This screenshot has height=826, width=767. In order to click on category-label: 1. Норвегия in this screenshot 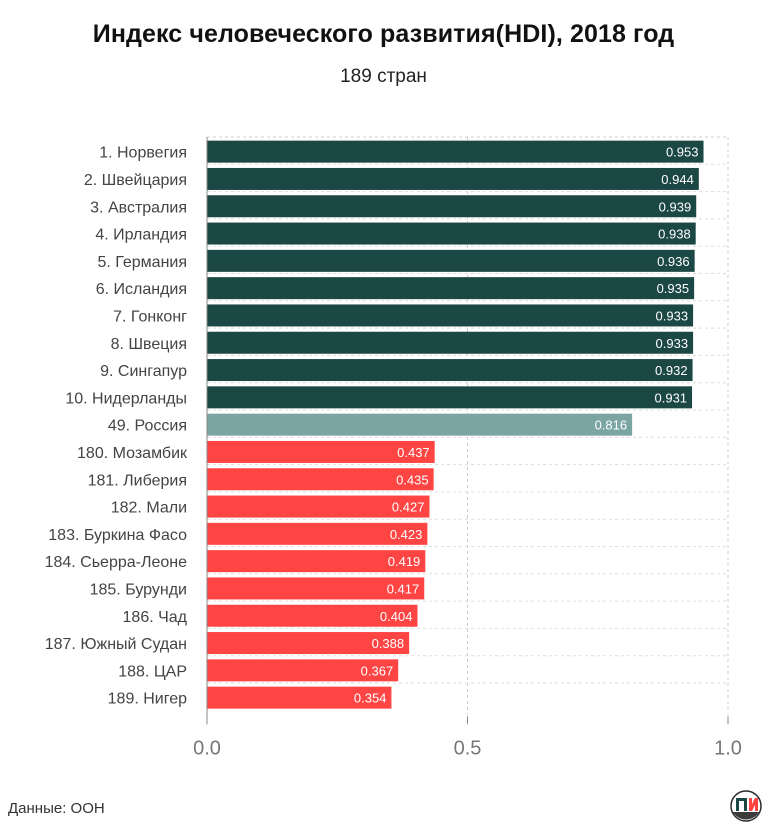, I will do `click(143, 153)`.